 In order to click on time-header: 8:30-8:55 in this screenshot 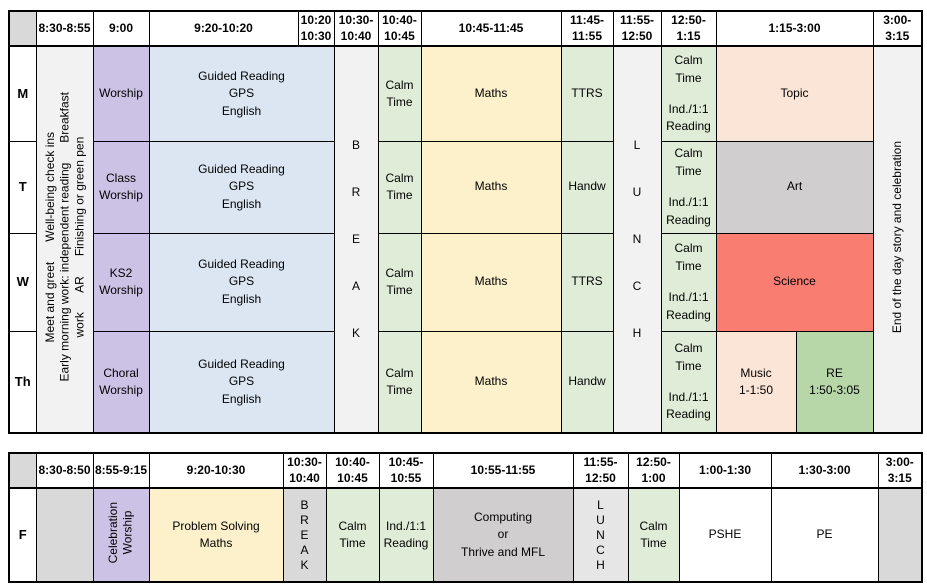, I will do `click(64, 29)`.